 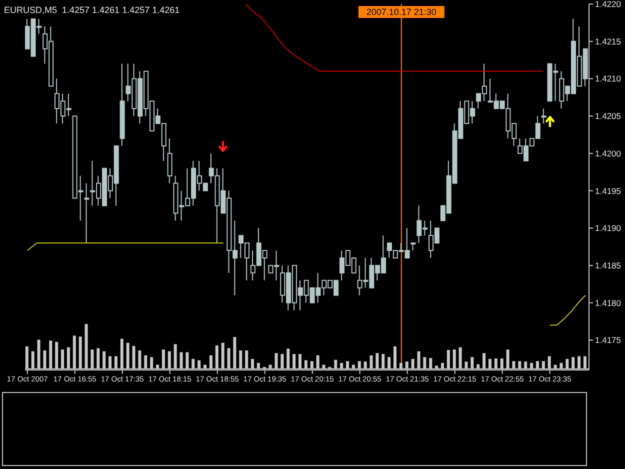 I want to click on y-tick-label: 1.4210, so click(x=608, y=79).